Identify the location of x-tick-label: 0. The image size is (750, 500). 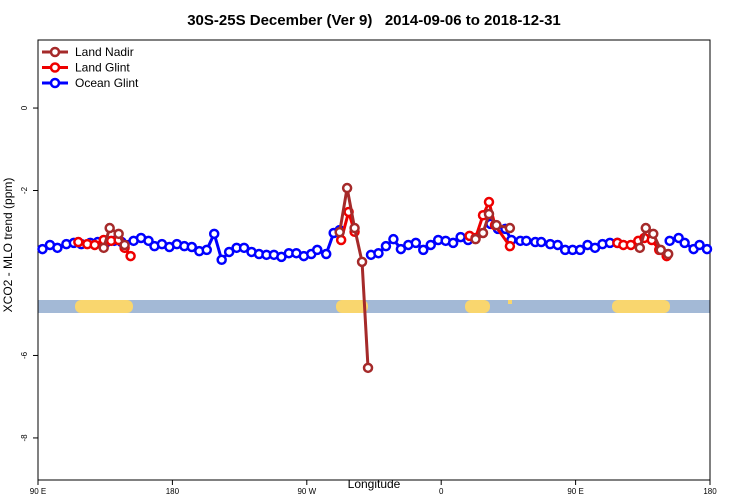
(441, 491).